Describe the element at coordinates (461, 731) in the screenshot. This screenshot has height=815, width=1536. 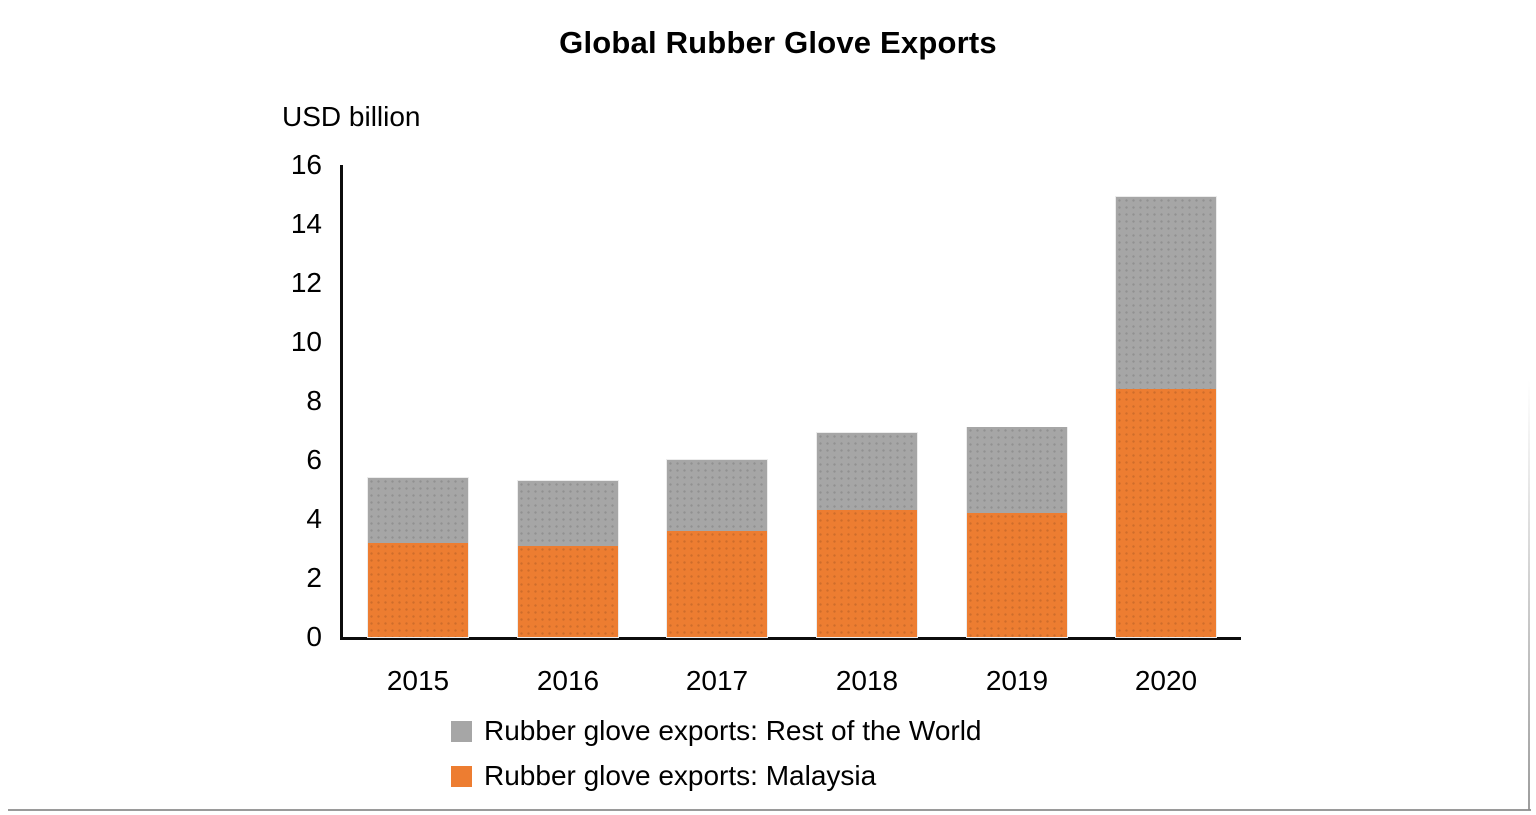
I see `legend-swatch-rest-of-world` at that location.